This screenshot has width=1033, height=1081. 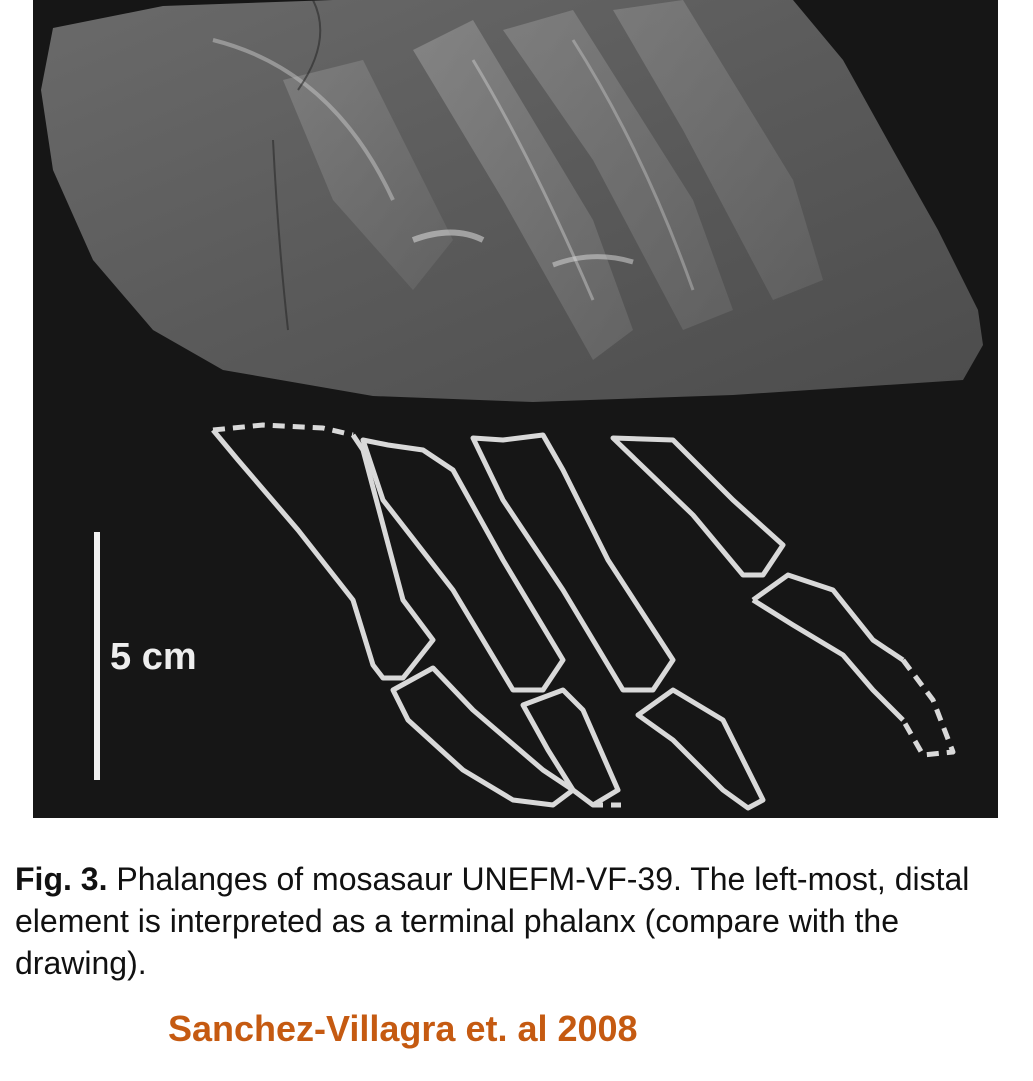 What do you see at coordinates (61, 879) in the screenshot?
I see `figure-label: Fig. 3.` at bounding box center [61, 879].